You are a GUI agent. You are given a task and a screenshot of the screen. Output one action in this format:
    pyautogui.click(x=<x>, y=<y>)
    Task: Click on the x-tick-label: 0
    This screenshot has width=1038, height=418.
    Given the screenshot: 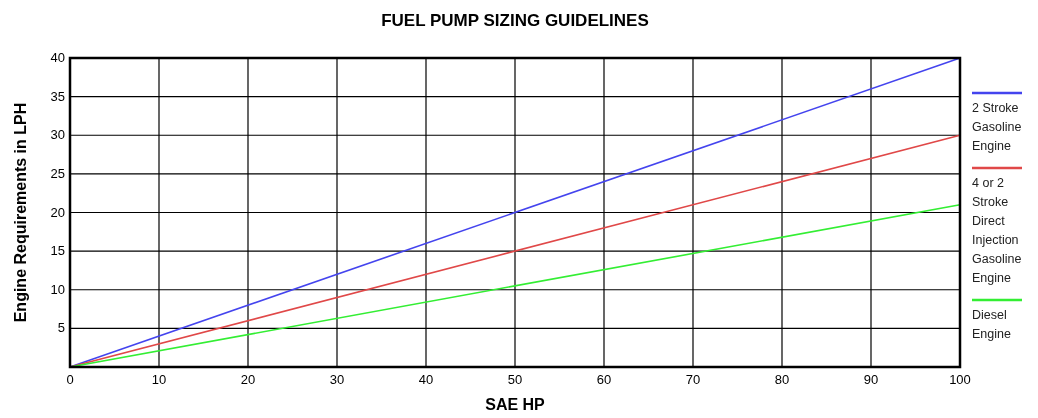 What is the action you would take?
    pyautogui.click(x=70, y=379)
    